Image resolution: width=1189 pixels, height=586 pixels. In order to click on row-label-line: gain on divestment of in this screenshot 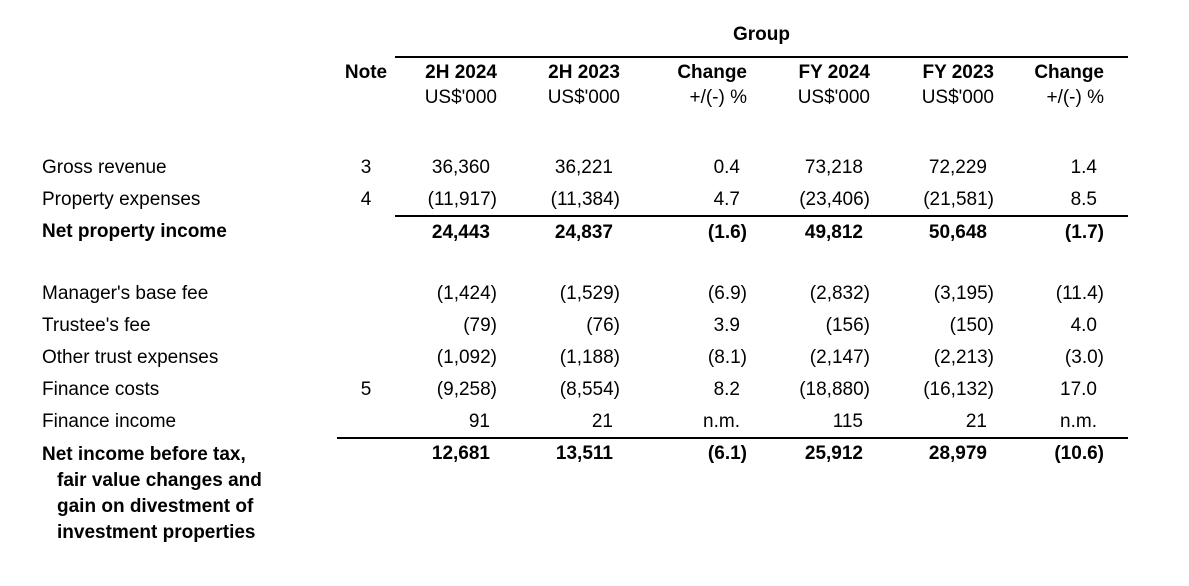, I will do `click(155, 506)`.